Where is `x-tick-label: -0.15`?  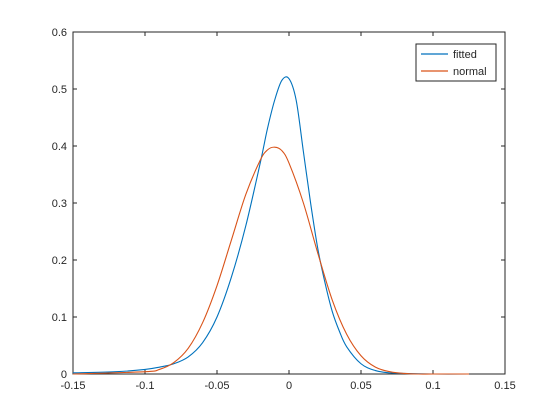
x-tick-label: -0.15 is located at coordinates (72, 386).